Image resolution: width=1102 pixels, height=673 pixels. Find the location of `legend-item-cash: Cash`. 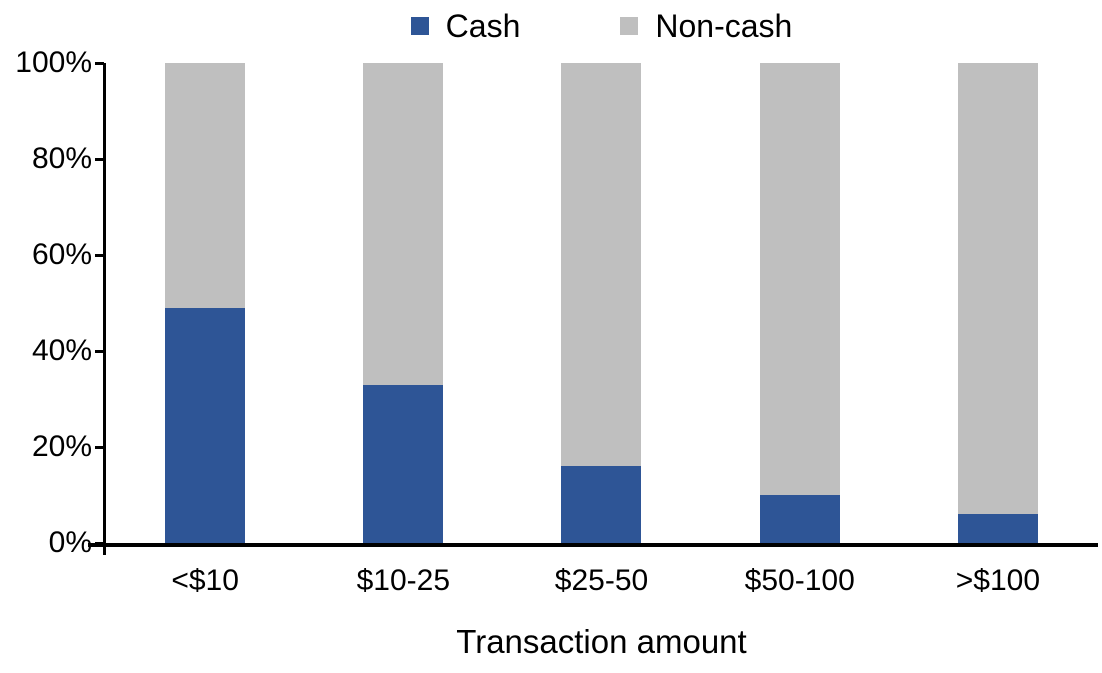

legend-item-cash: Cash is located at coordinates (465, 26).